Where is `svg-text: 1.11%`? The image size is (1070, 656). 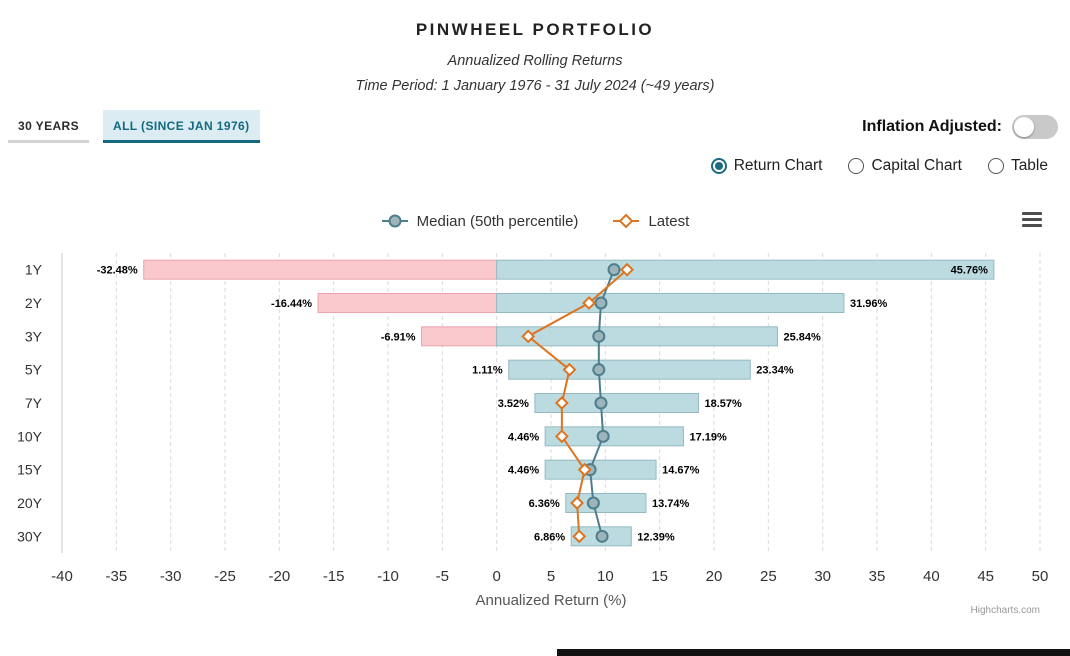
svg-text: 1.11% is located at coordinates (487, 371).